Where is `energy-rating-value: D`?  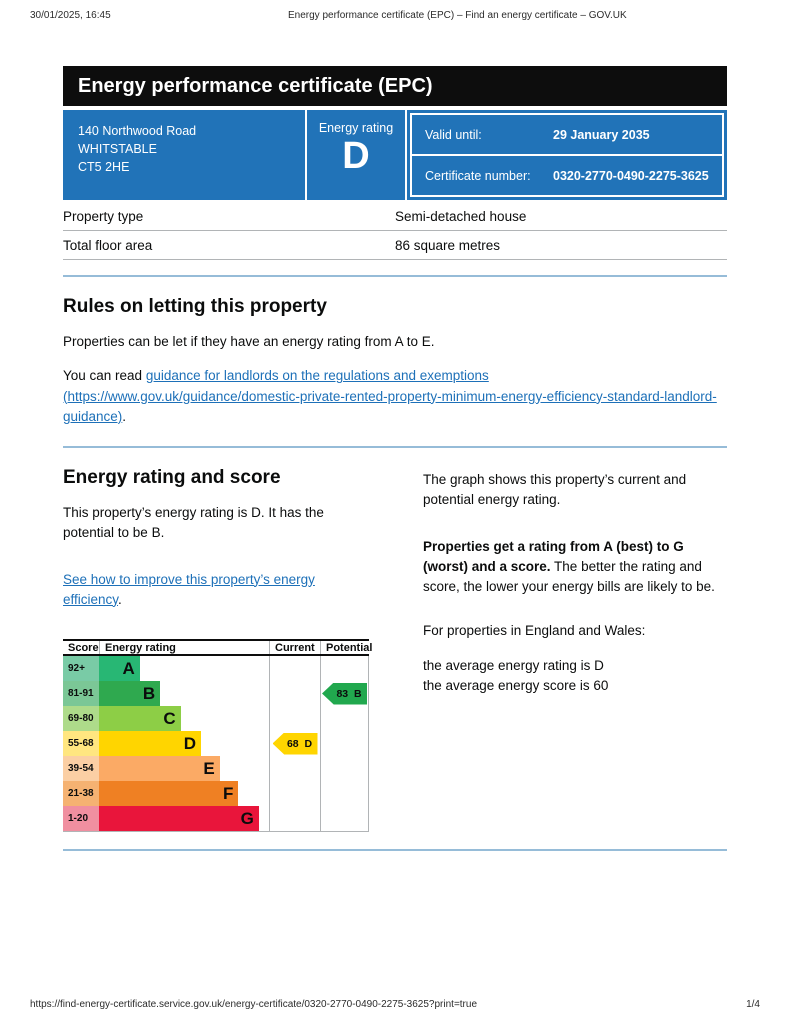 energy-rating-value: D is located at coordinates (356, 156).